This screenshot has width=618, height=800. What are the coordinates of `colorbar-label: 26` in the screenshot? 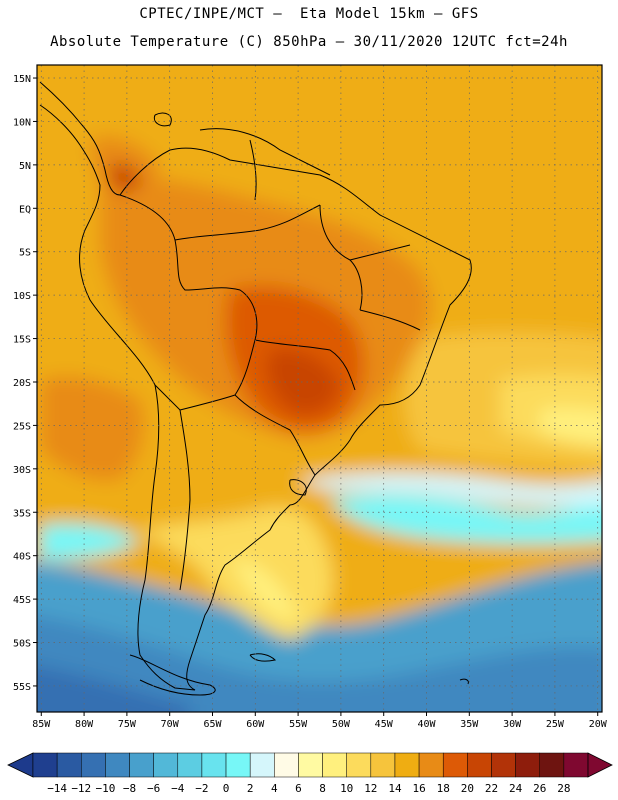 It's located at (539, 788).